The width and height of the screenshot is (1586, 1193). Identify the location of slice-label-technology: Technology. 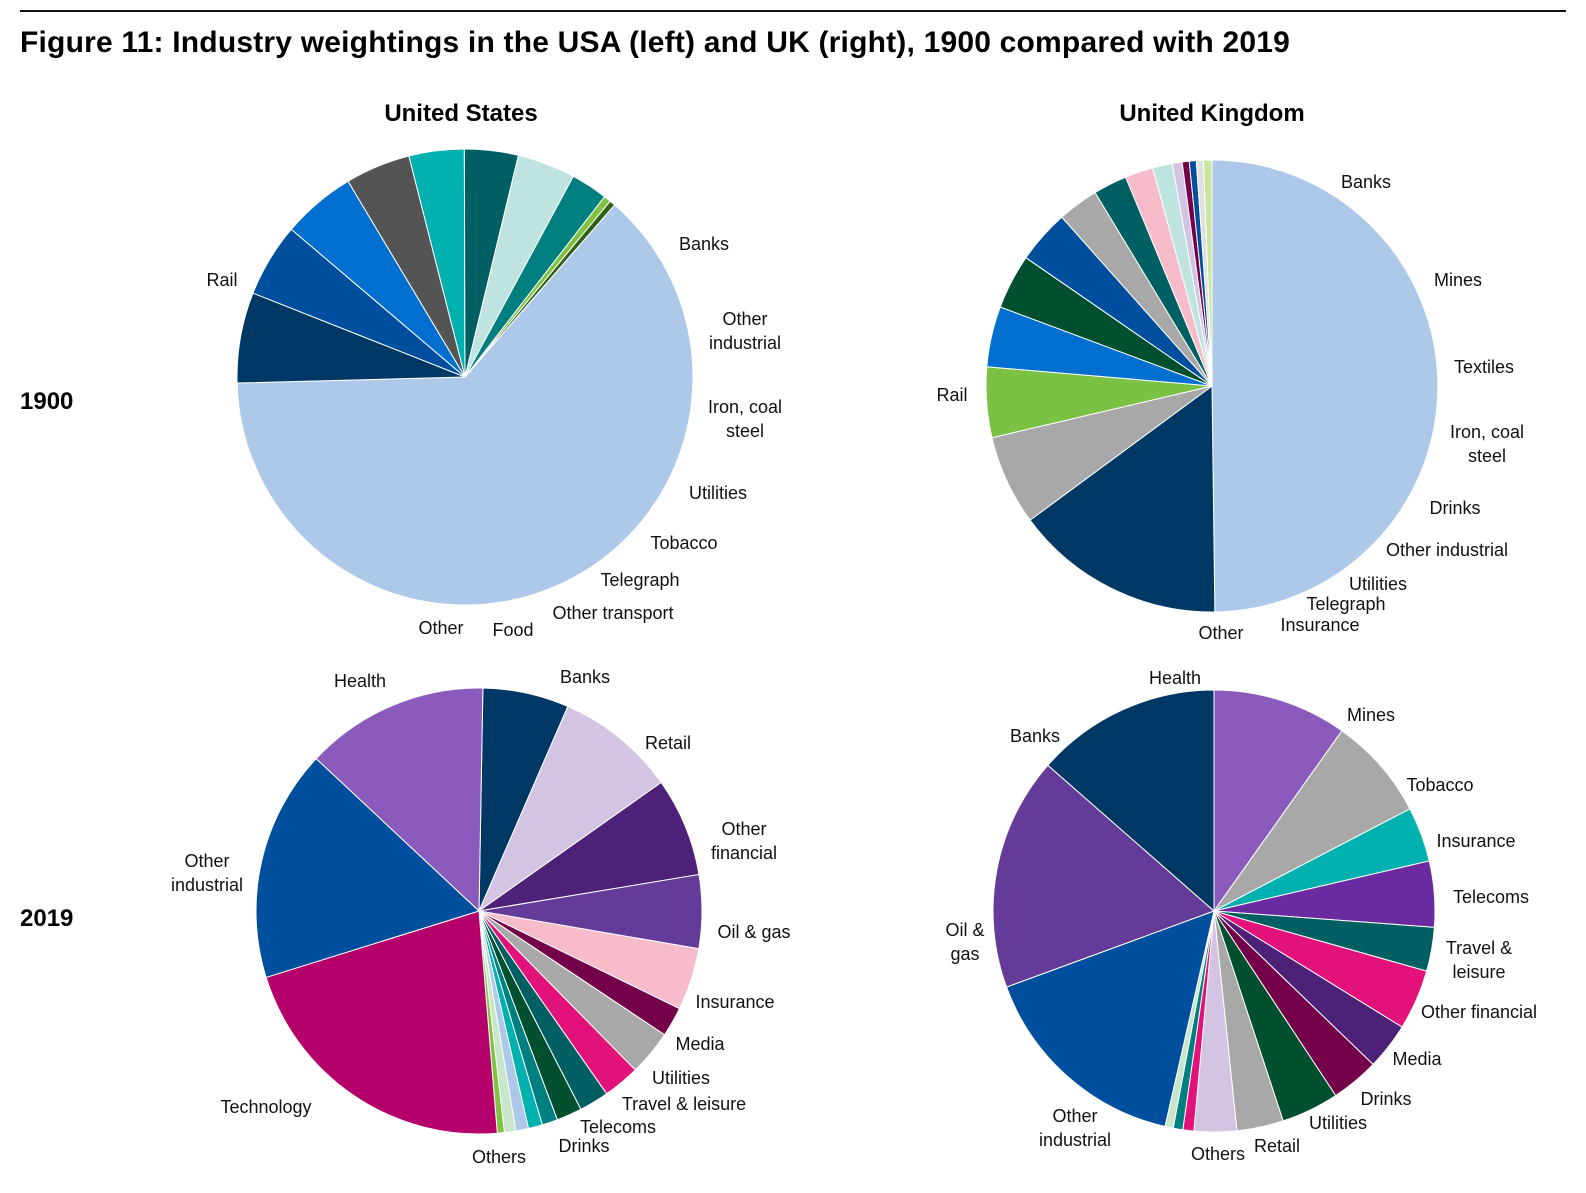
(265, 1107).